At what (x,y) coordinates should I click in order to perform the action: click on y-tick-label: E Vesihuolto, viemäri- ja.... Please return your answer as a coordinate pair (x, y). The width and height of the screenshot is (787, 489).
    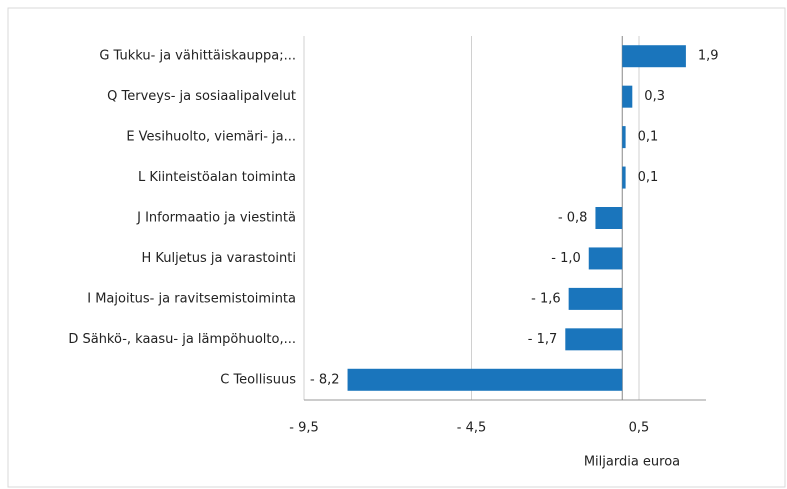
    Looking at the image, I should click on (211, 137).